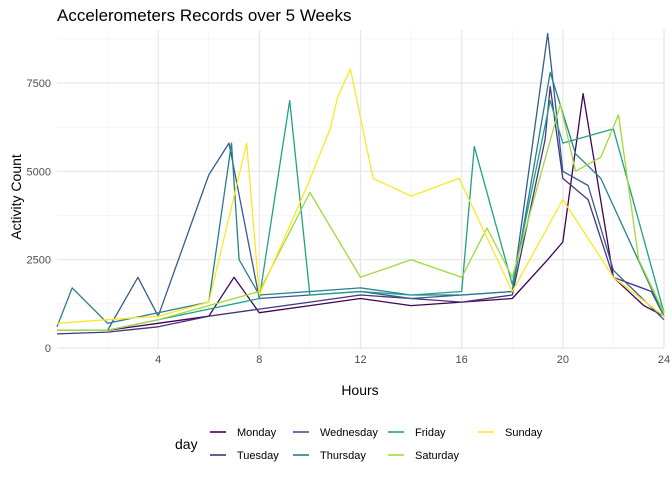 Image resolution: width=672 pixels, height=480 pixels. Describe the element at coordinates (563, 360) in the screenshot. I see `x-tick-label: 20` at that location.